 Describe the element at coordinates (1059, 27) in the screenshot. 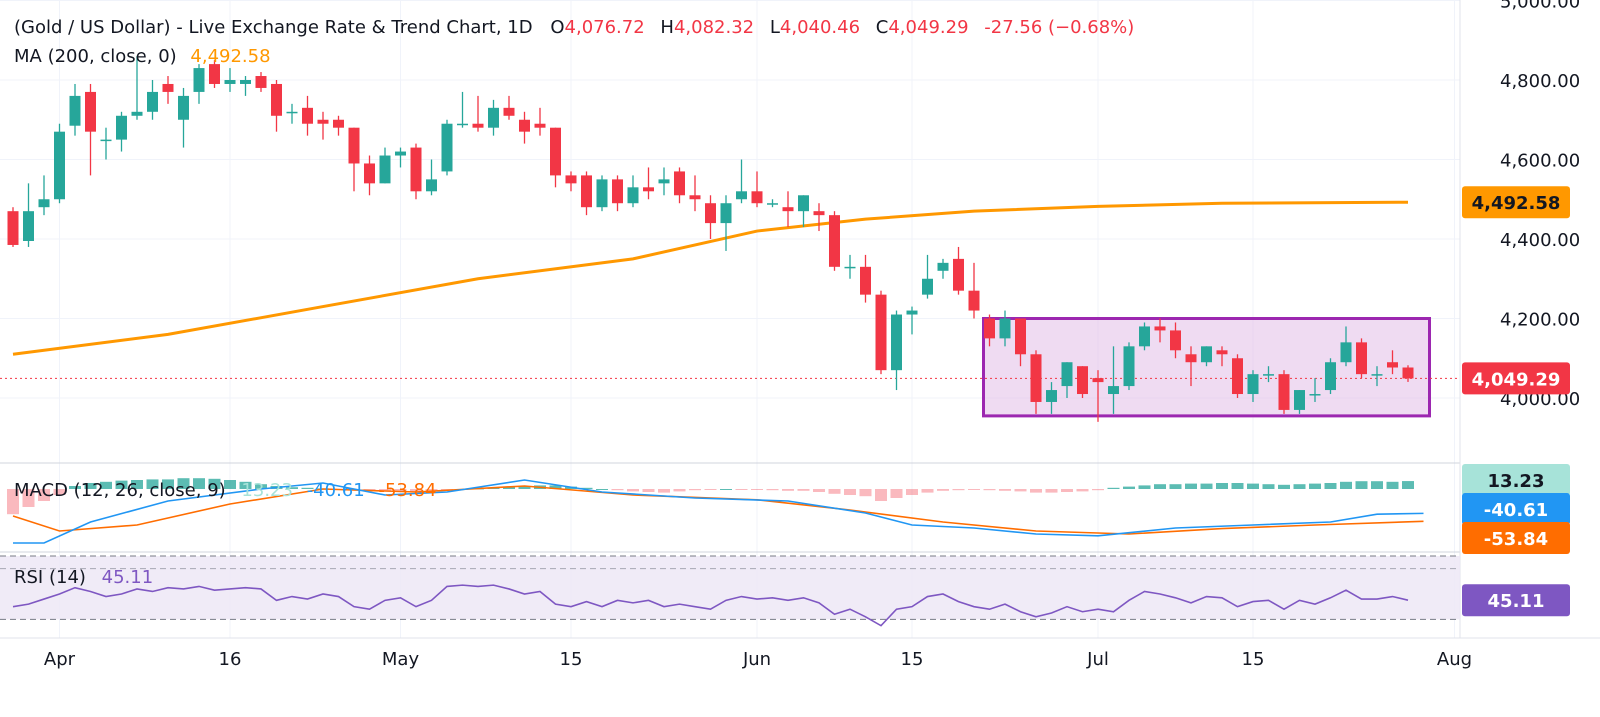

I see `change-value: -27.56 (−0.68%)` at that location.